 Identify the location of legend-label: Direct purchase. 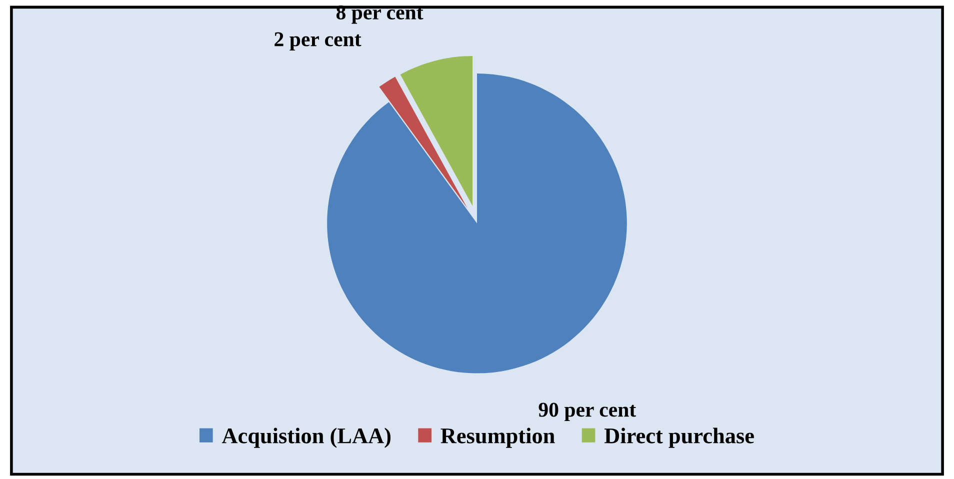
(679, 438).